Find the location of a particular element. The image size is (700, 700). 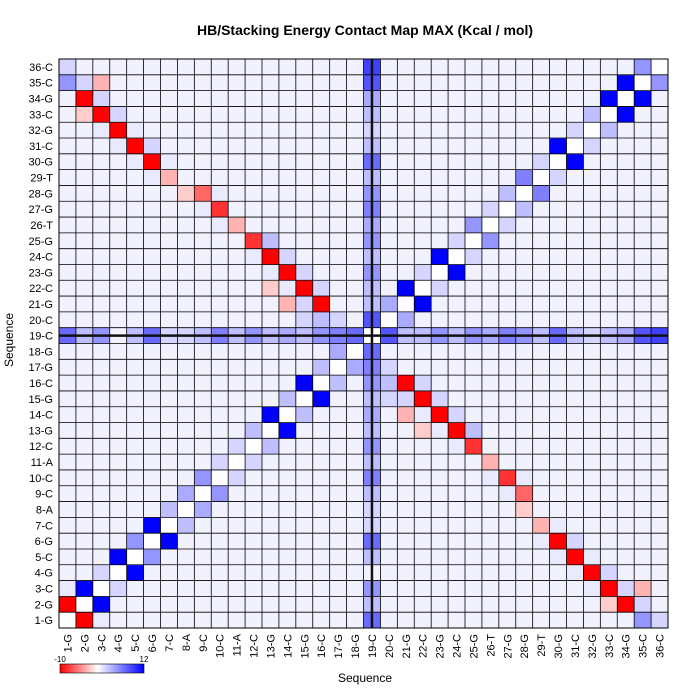

y-tick-label: 20-C is located at coordinates (41, 321).